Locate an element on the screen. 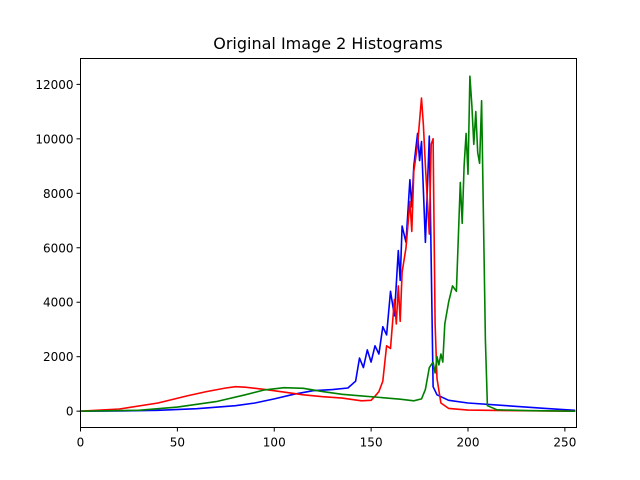 The width and height of the screenshot is (640, 480). y-tick-label: 4000 is located at coordinates (58, 303).